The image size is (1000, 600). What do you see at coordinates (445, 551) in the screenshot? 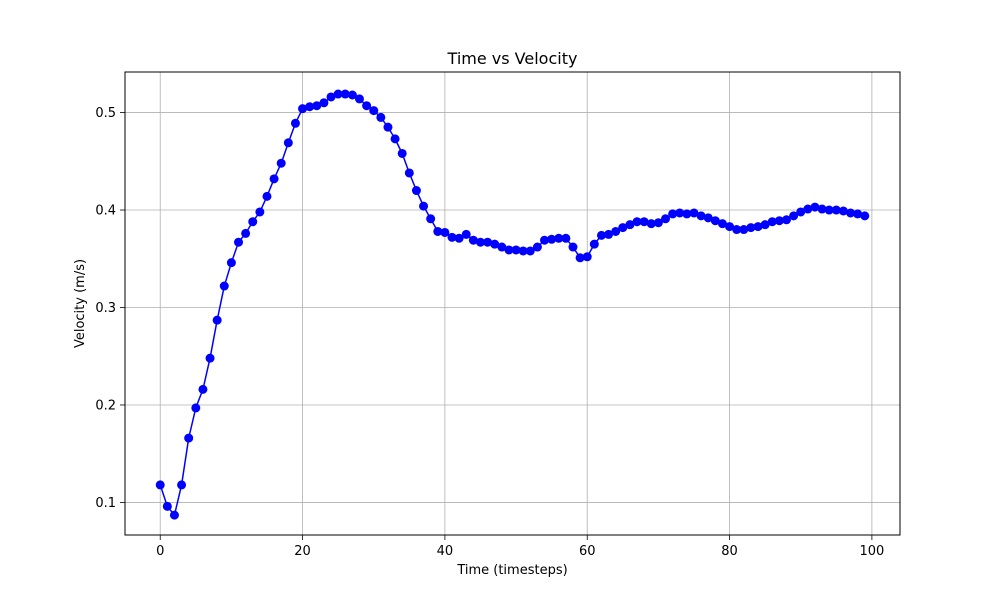
I see `x-tick-label: 40` at bounding box center [445, 551].